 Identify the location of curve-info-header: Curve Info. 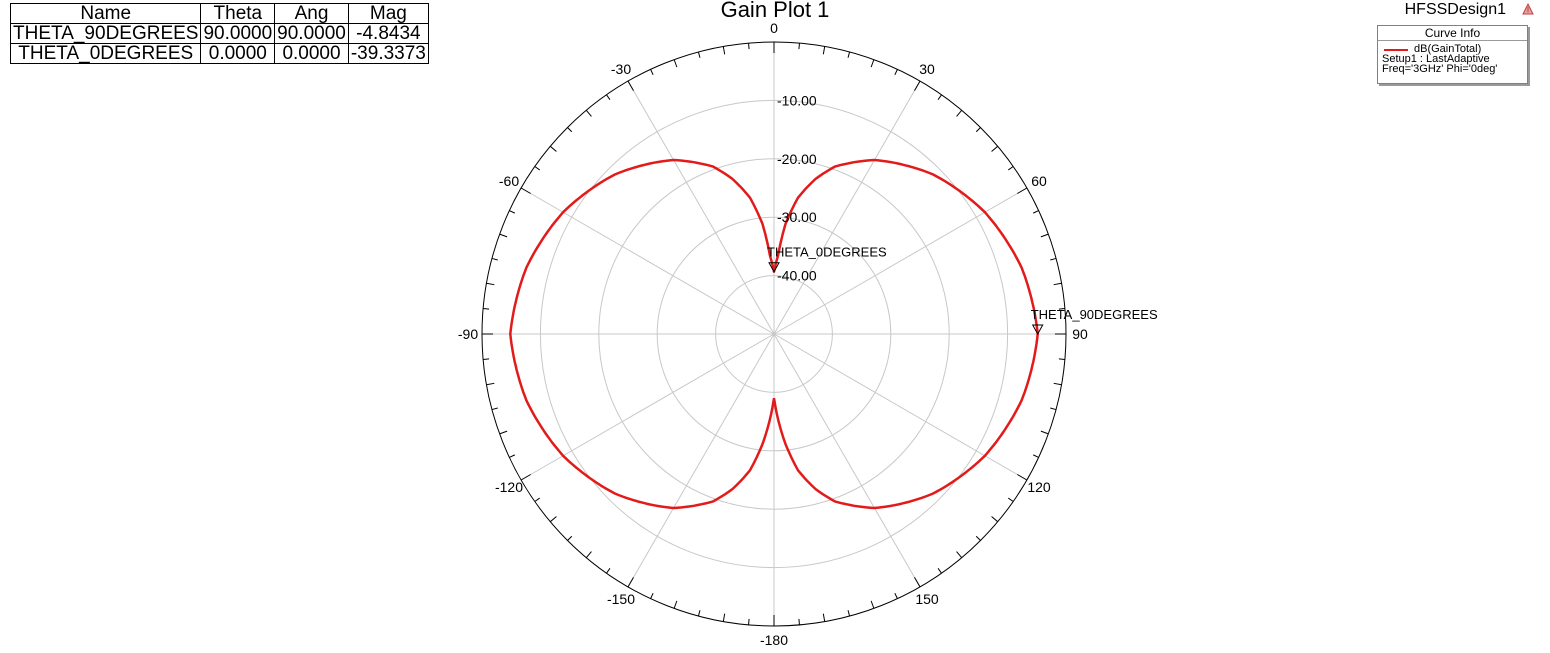
(1452, 33).